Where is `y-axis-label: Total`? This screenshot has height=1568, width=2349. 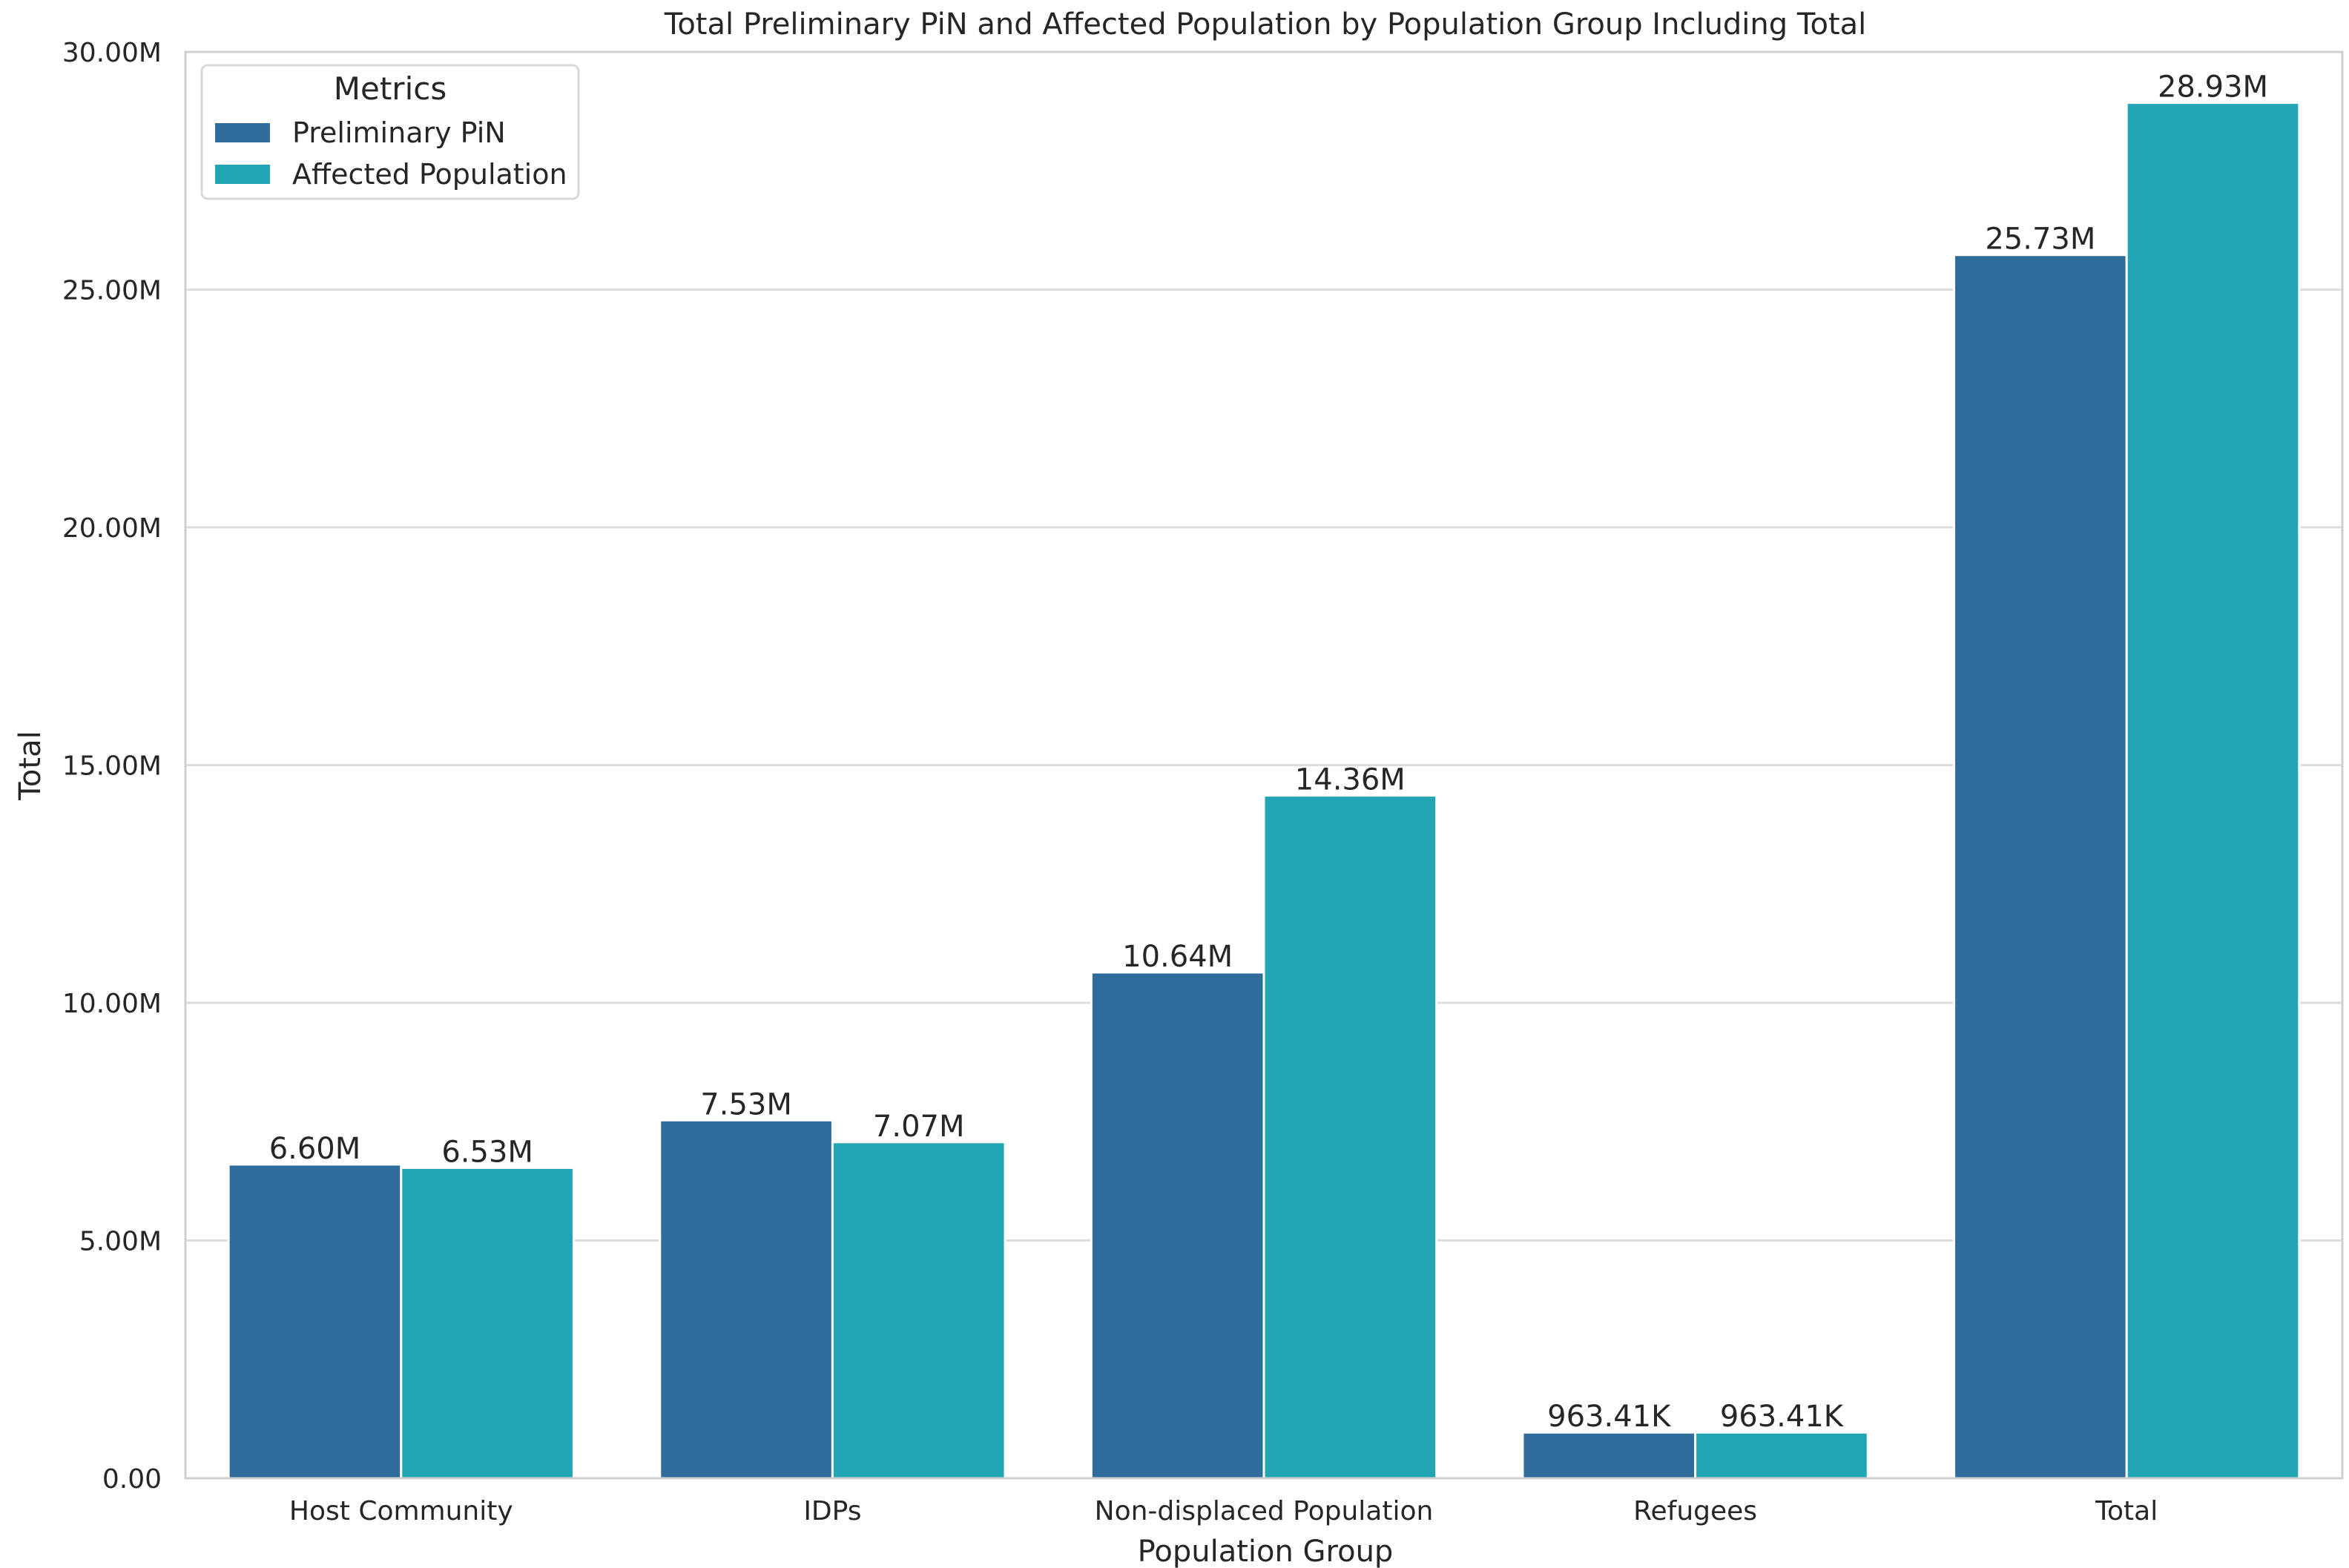 y-axis-label: Total is located at coordinates (30, 766).